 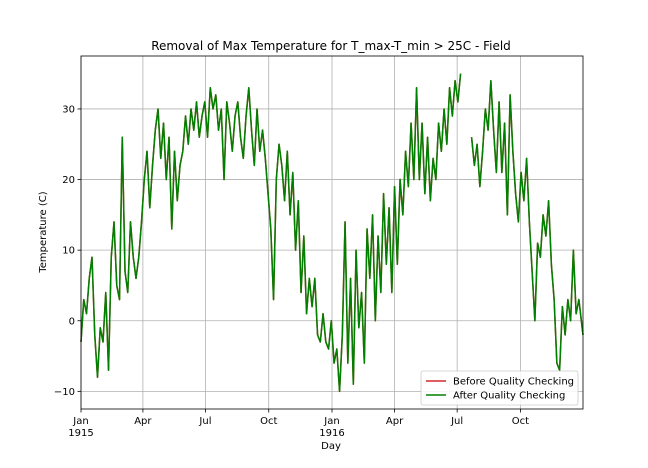 What do you see at coordinates (64, 392) in the screenshot?
I see `y-tick-label: −10` at bounding box center [64, 392].